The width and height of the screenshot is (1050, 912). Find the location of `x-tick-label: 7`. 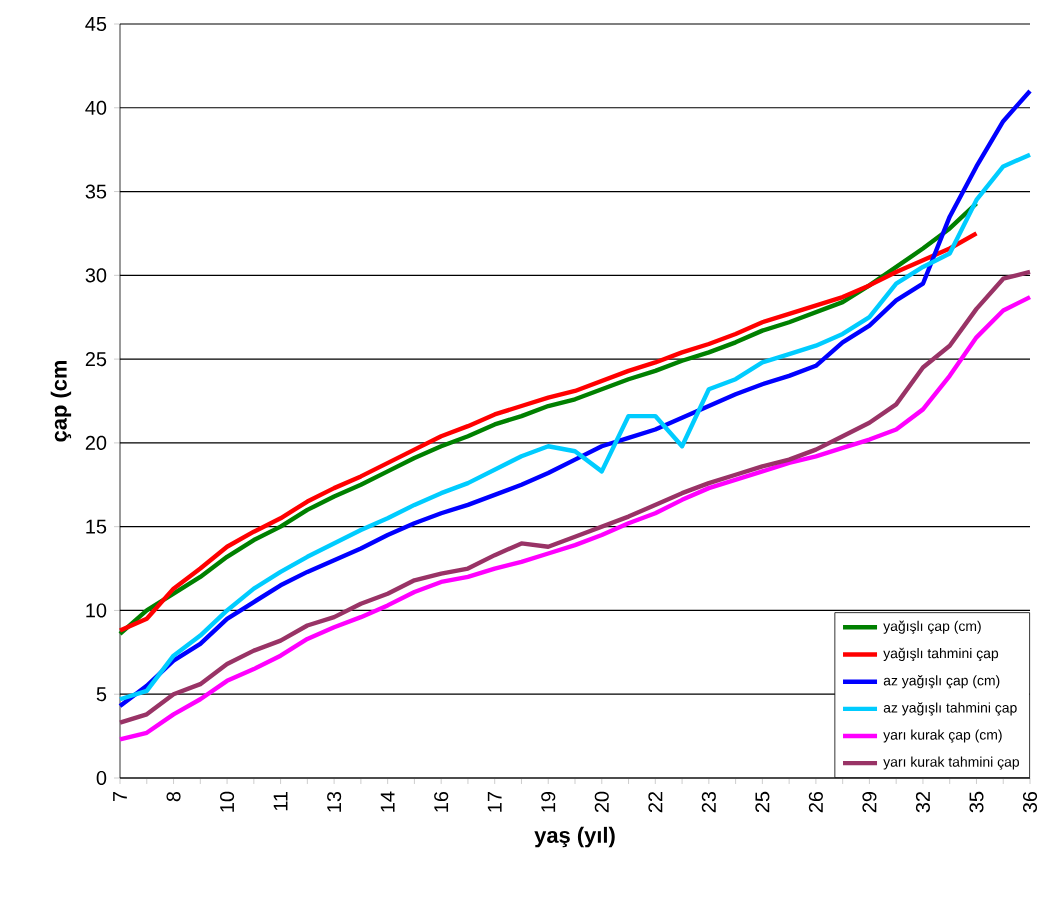

x-tick-label: 7 is located at coordinates (120, 797).